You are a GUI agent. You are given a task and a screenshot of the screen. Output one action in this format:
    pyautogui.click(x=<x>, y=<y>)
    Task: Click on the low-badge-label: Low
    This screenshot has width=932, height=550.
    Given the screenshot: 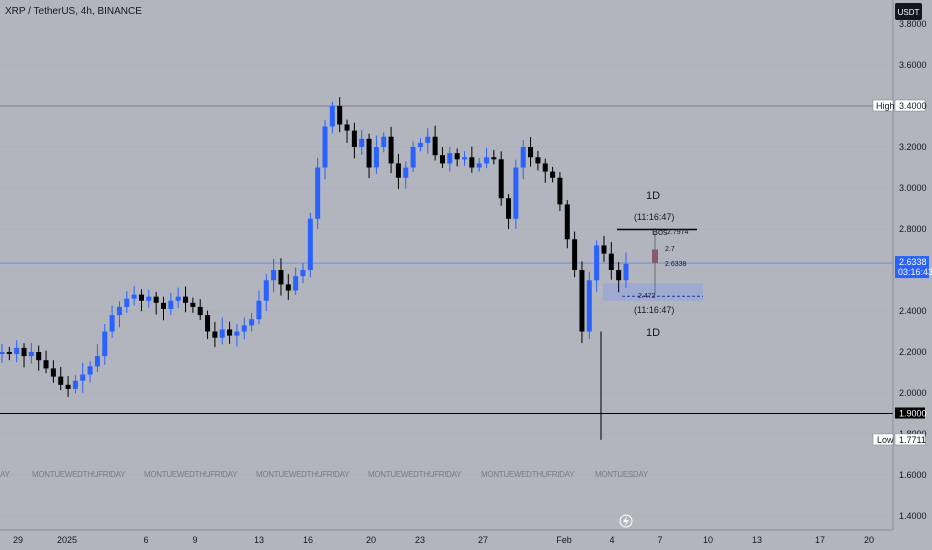 What is the action you would take?
    pyautogui.click(x=885, y=440)
    